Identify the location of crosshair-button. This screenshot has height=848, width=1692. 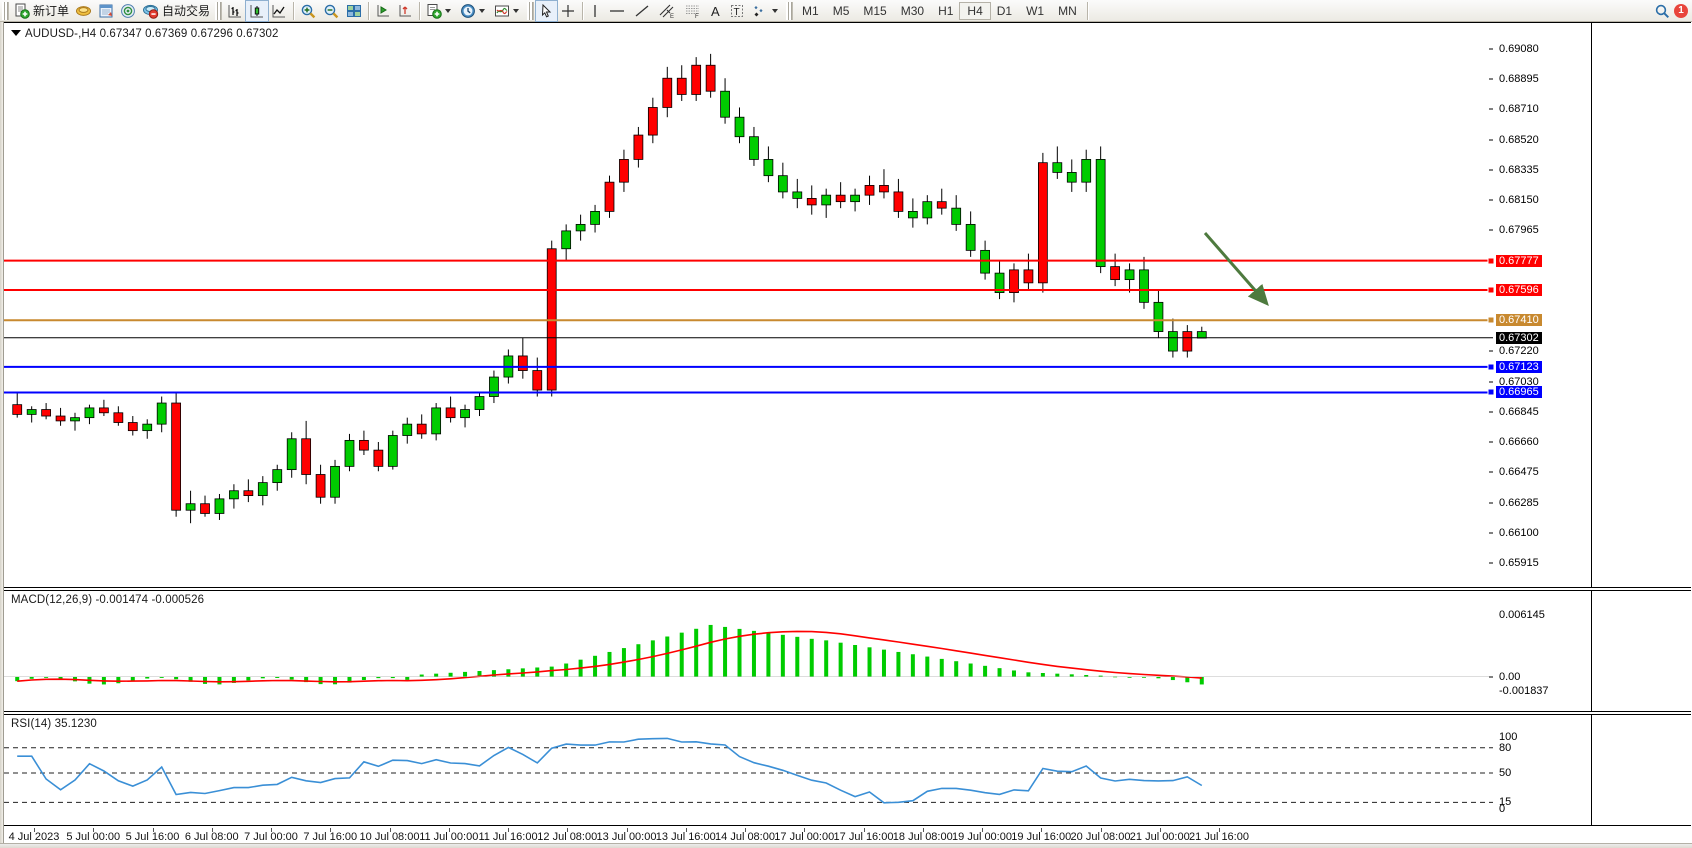
(568, 11).